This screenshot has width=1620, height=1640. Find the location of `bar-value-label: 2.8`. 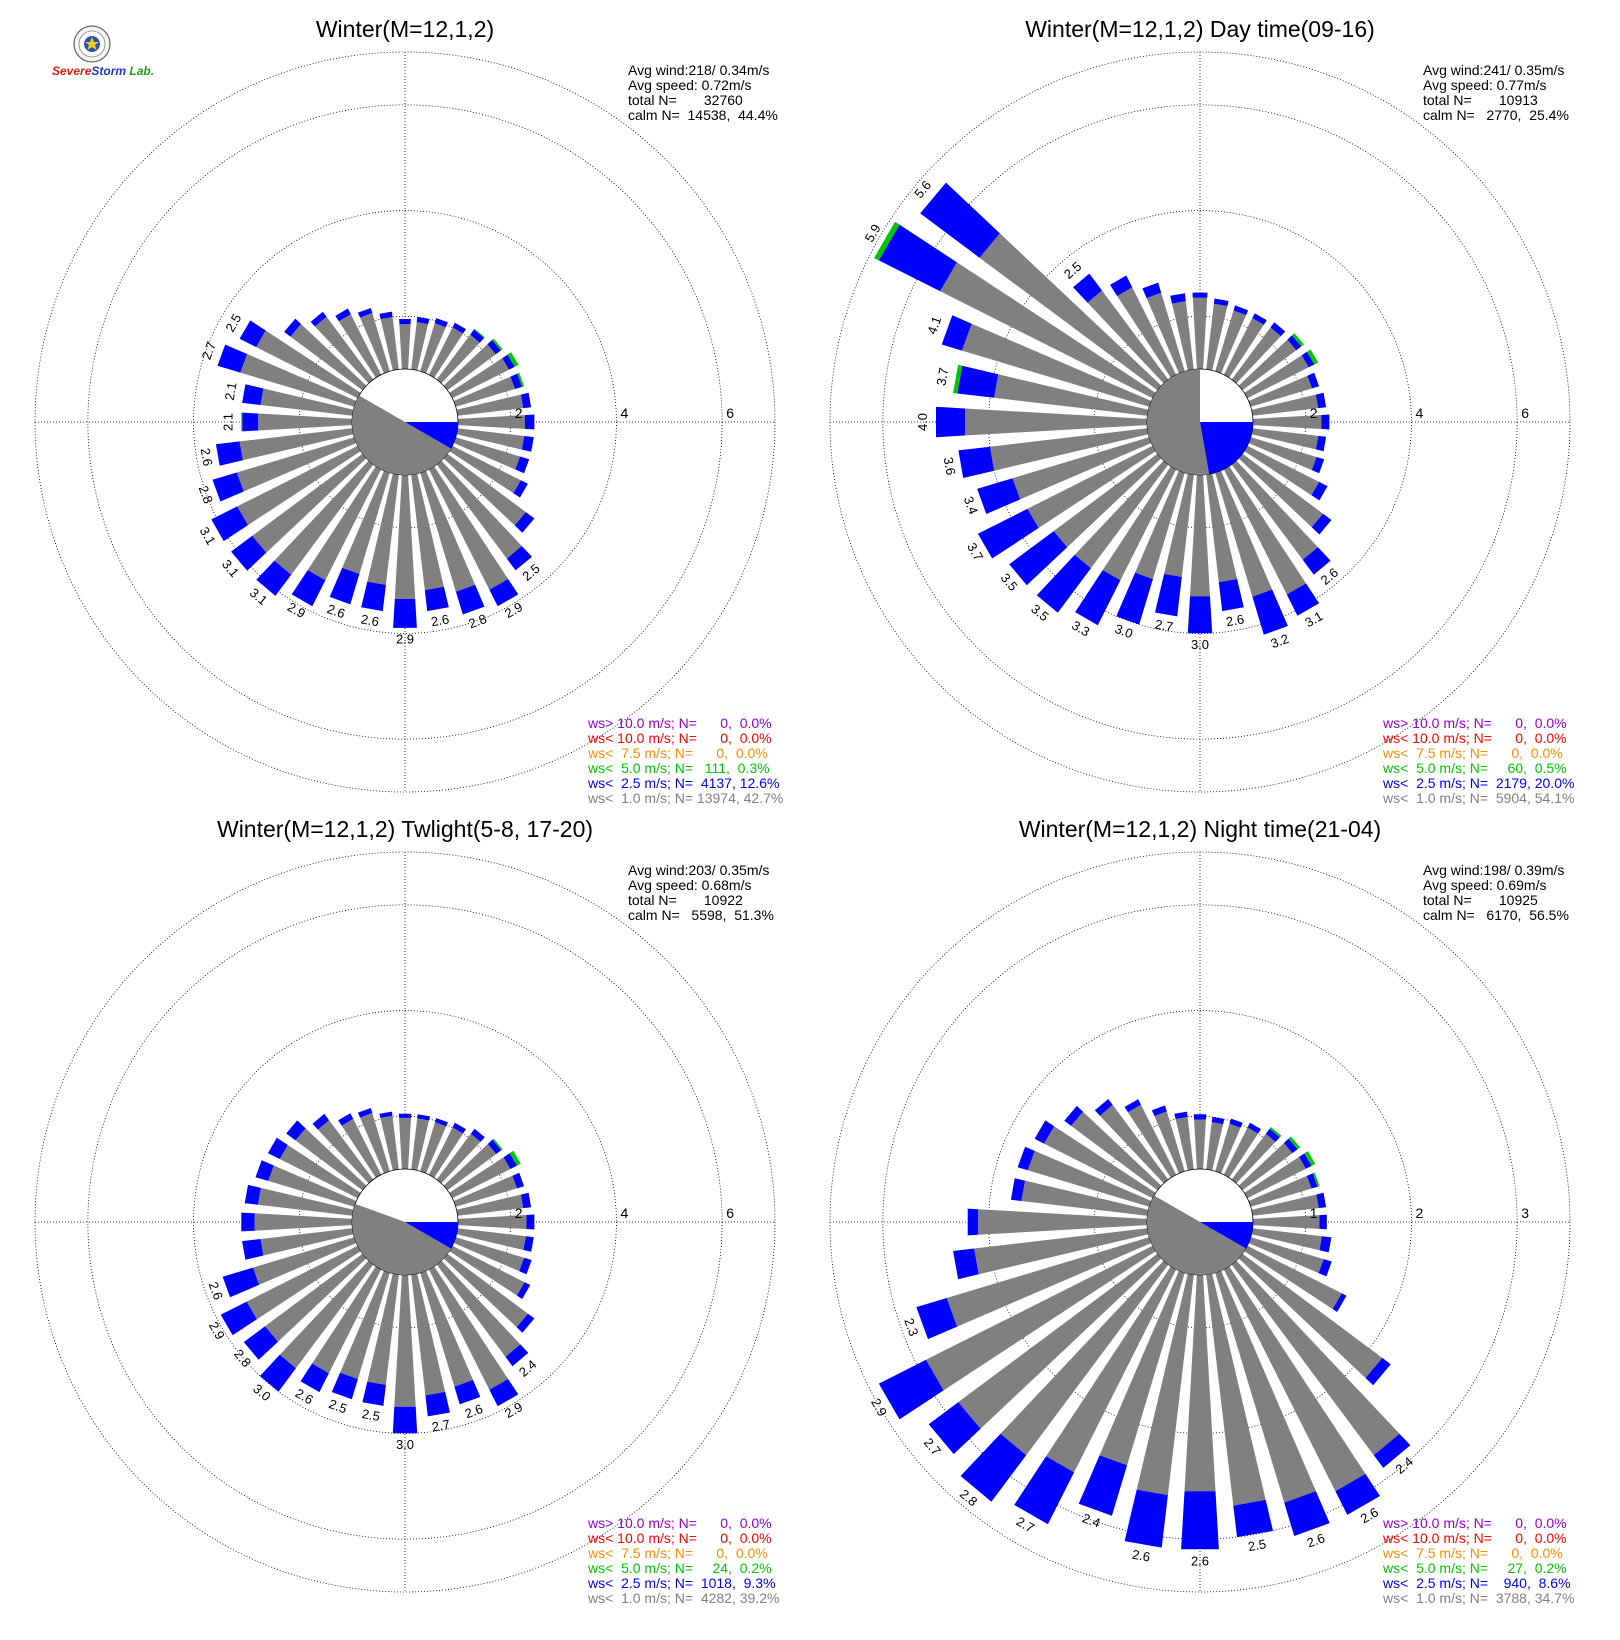

bar-value-label: 2.8 is located at coordinates (206, 494).